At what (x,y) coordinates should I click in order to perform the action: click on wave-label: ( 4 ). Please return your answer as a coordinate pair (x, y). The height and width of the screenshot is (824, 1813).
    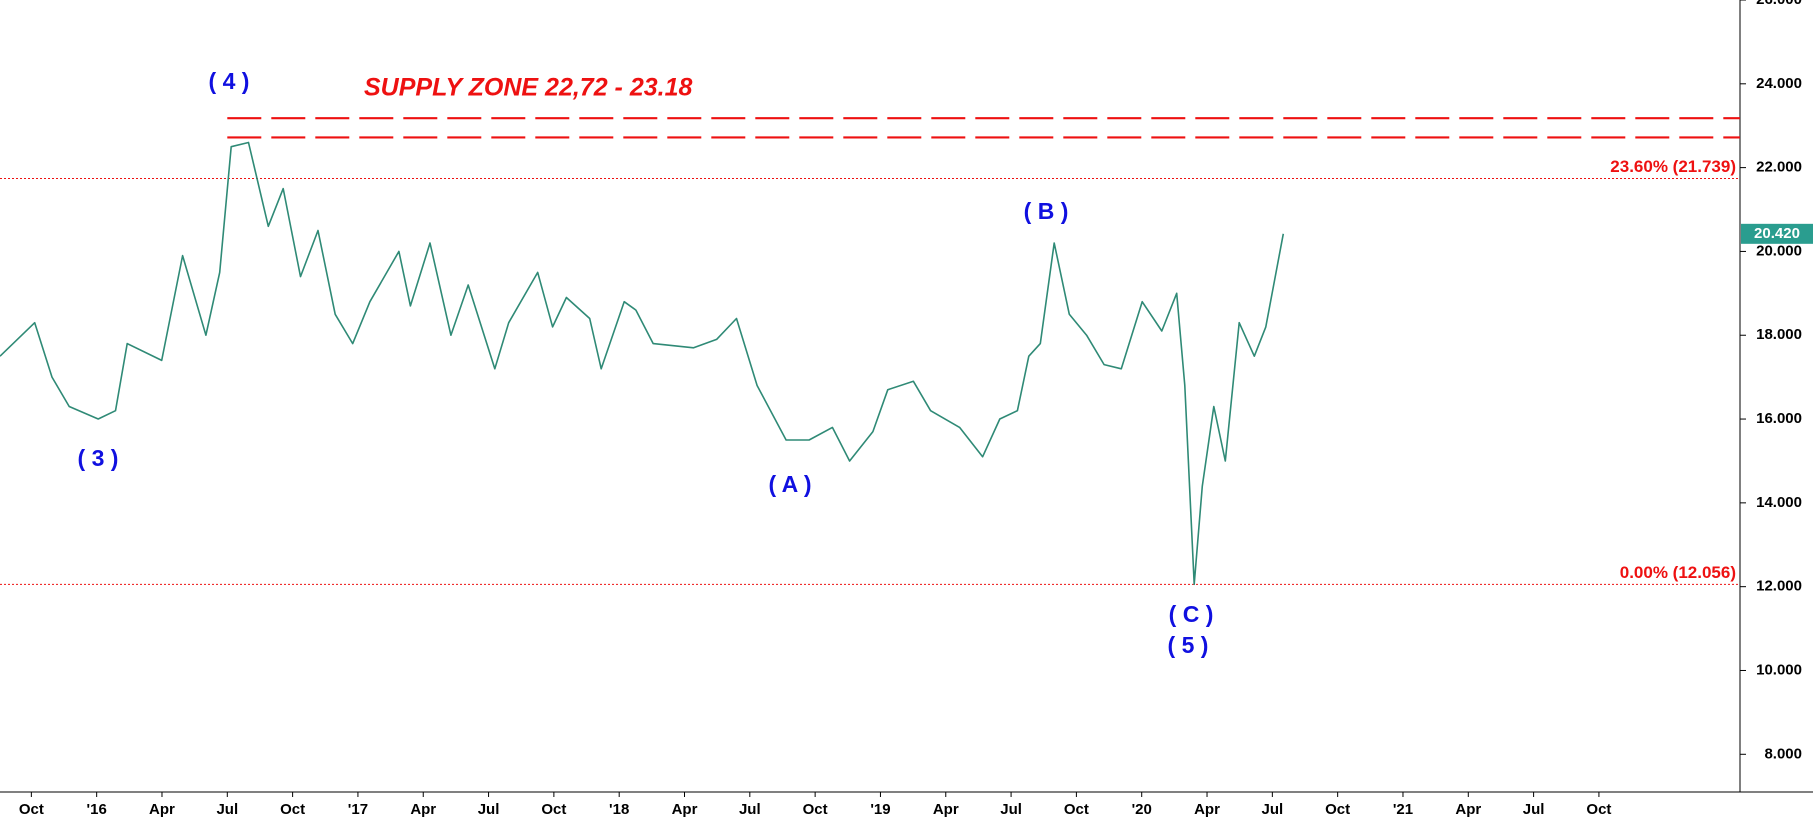
    Looking at the image, I should click on (229, 81).